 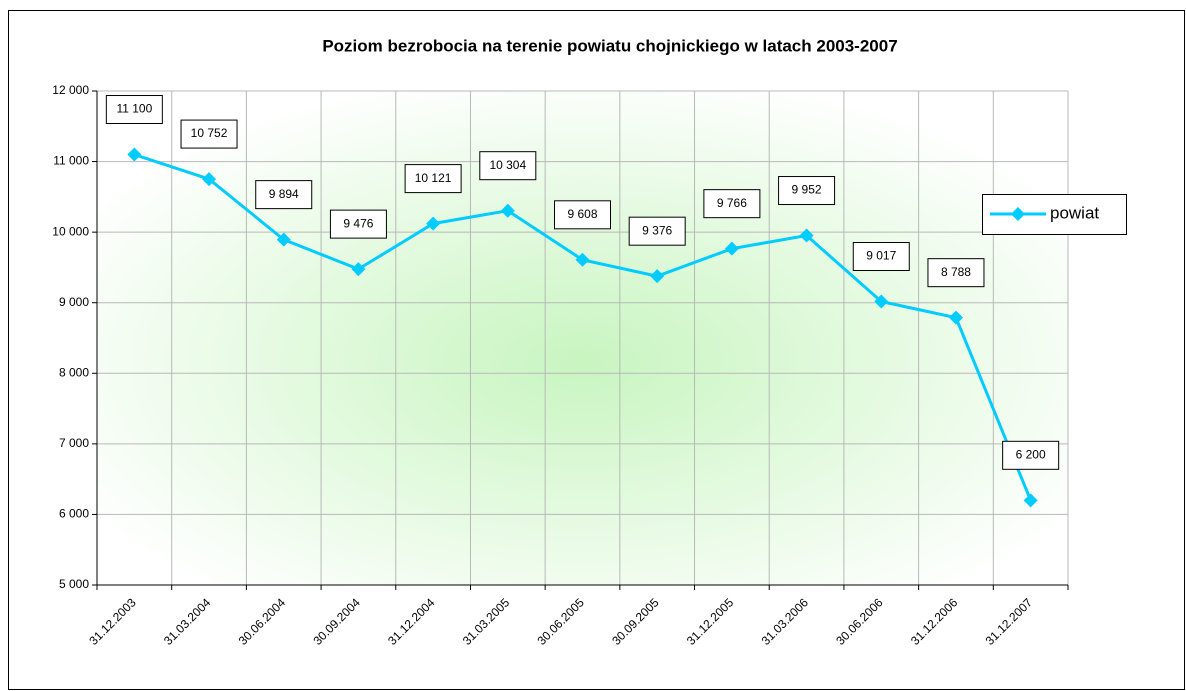 I want to click on y-tick-label: 10 000, so click(x=70, y=231).